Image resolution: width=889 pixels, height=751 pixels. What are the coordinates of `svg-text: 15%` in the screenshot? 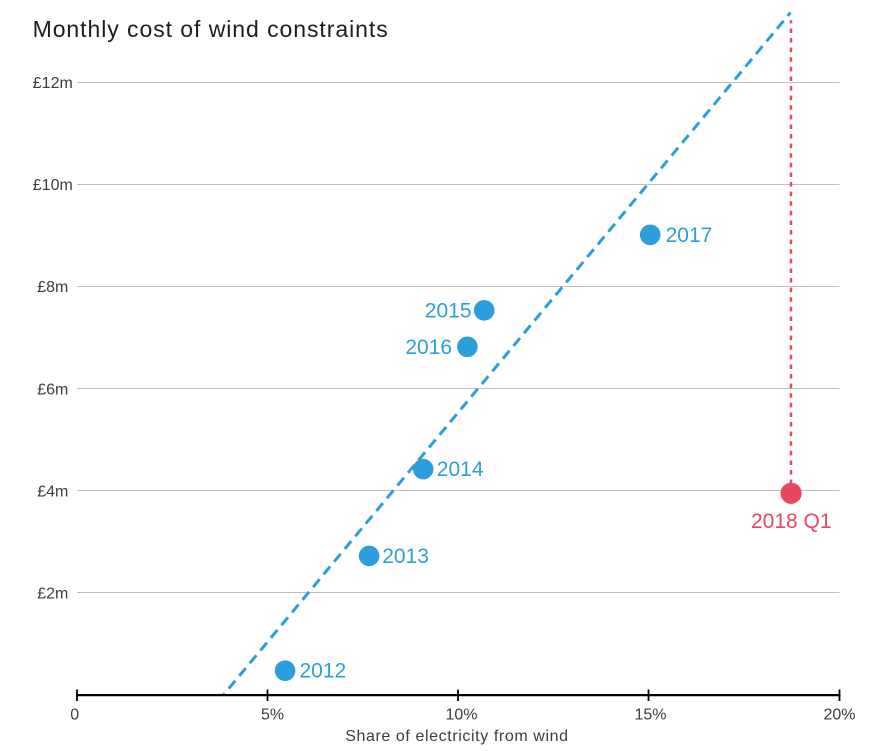 It's located at (650, 714).